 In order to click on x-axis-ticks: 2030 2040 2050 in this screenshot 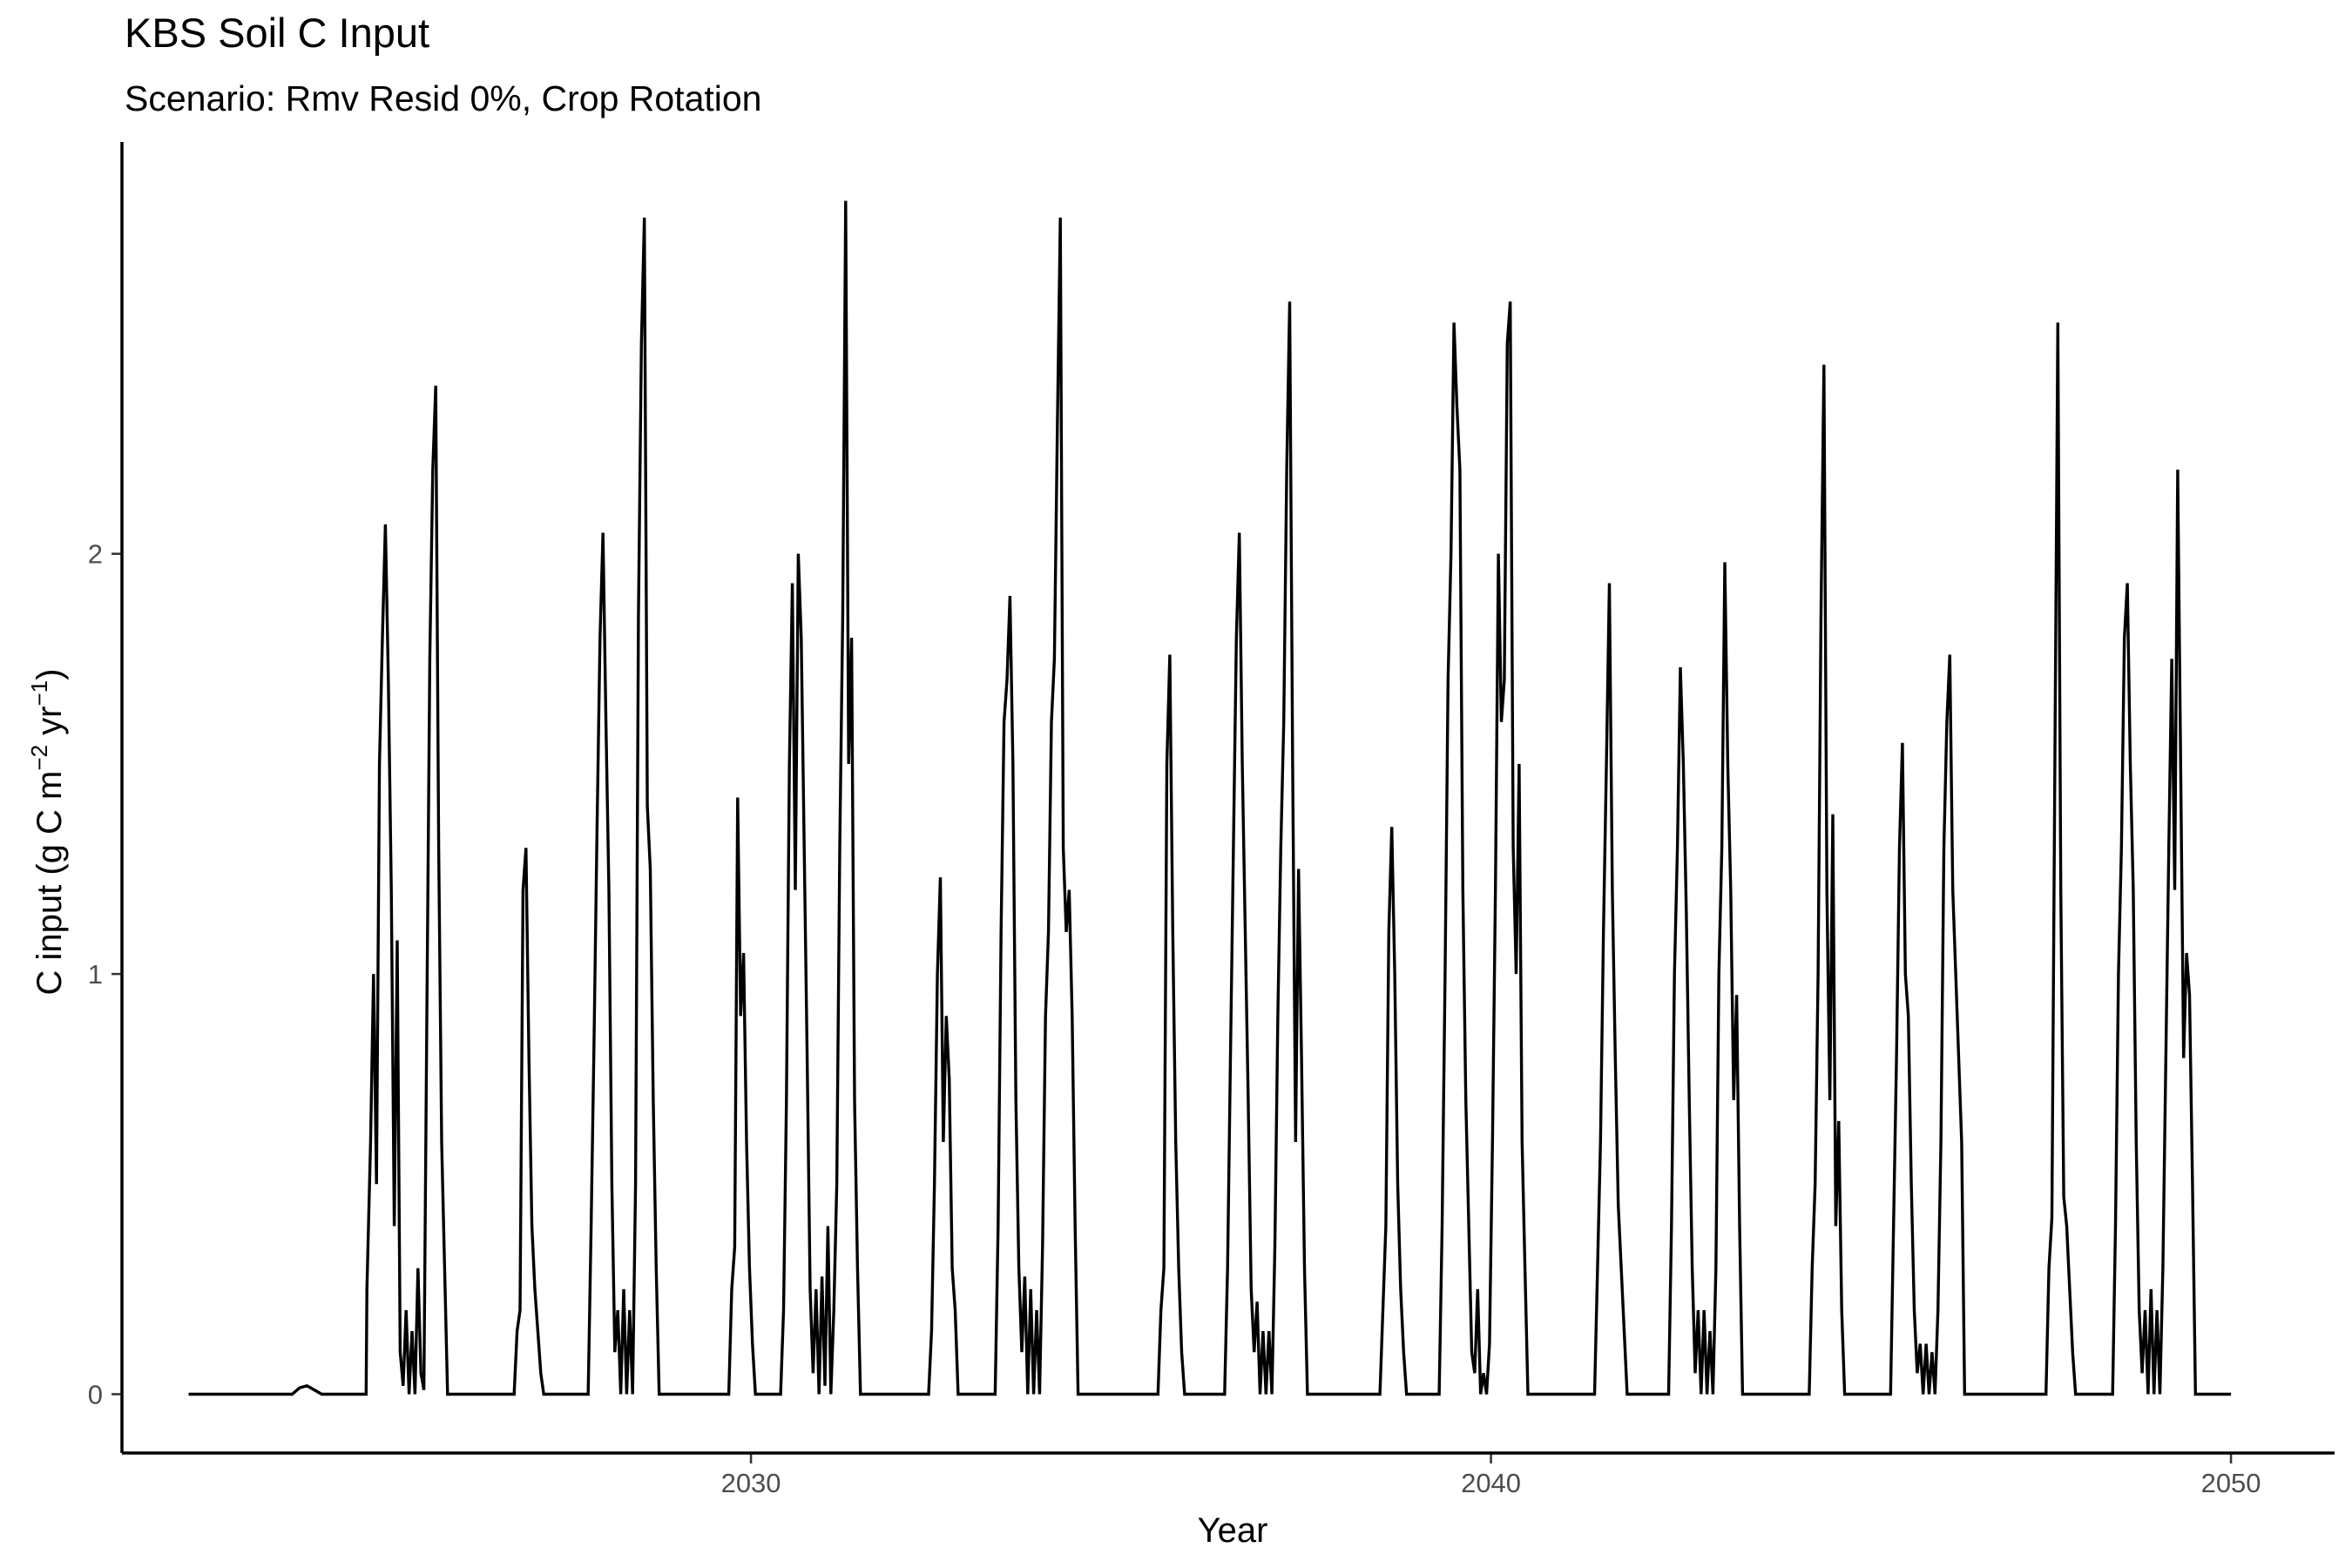, I will do `click(1491, 1476)`.